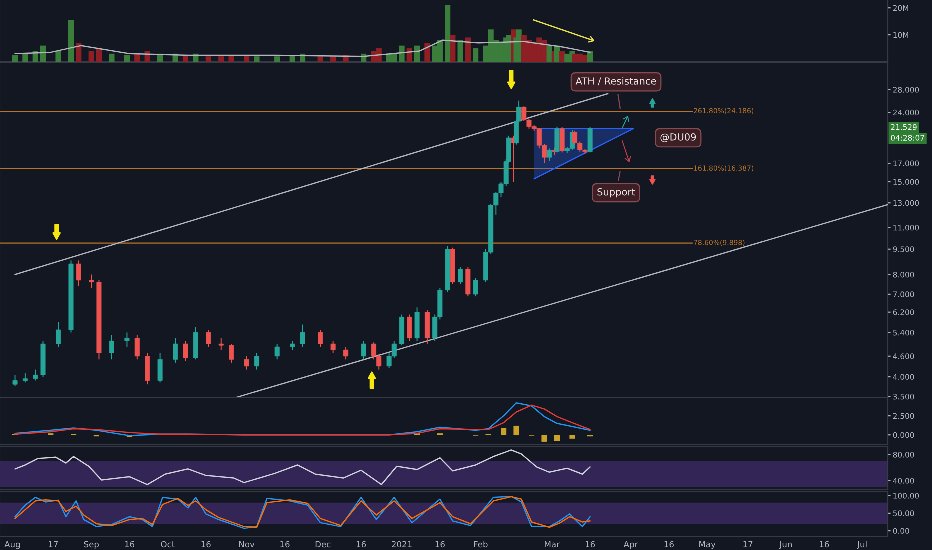 The height and width of the screenshot is (550, 932). I want to click on x-tick-label: Sep, so click(91, 545).